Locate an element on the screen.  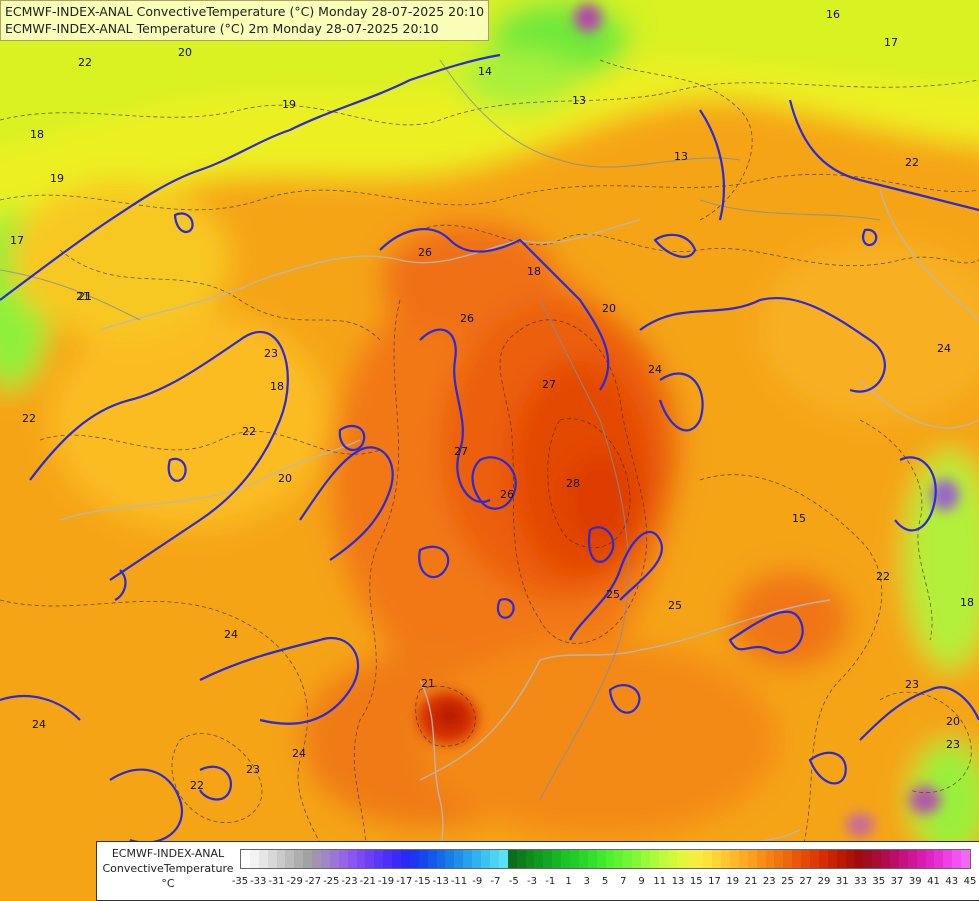
legend-tick-label: 27 is located at coordinates (806, 881).